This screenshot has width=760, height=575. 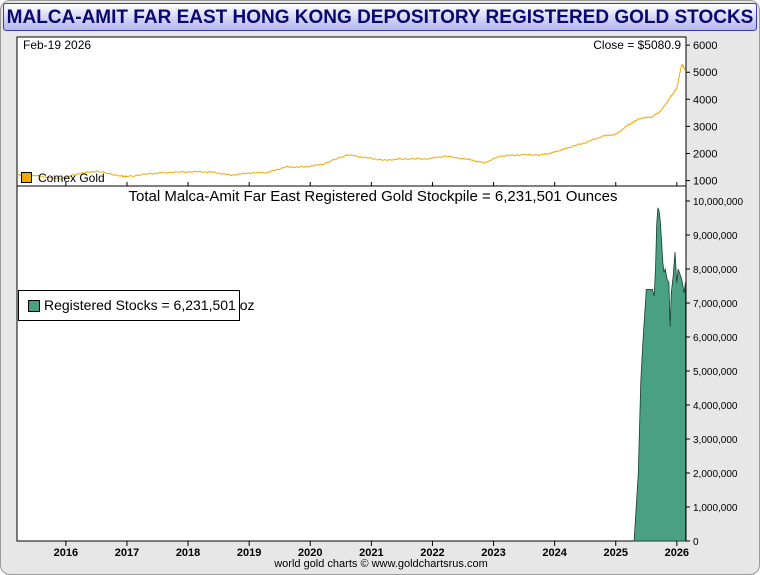 I want to click on gold-y-tick-label: 2000, so click(x=705, y=154).